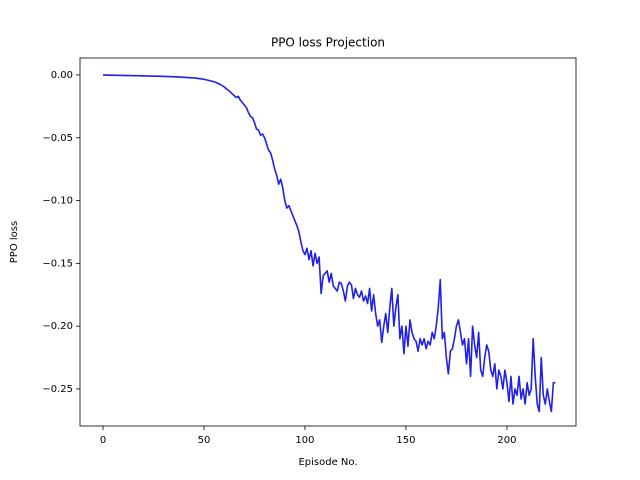  What do you see at coordinates (57, 389) in the screenshot?
I see `y-tick-label: −0.25` at bounding box center [57, 389].